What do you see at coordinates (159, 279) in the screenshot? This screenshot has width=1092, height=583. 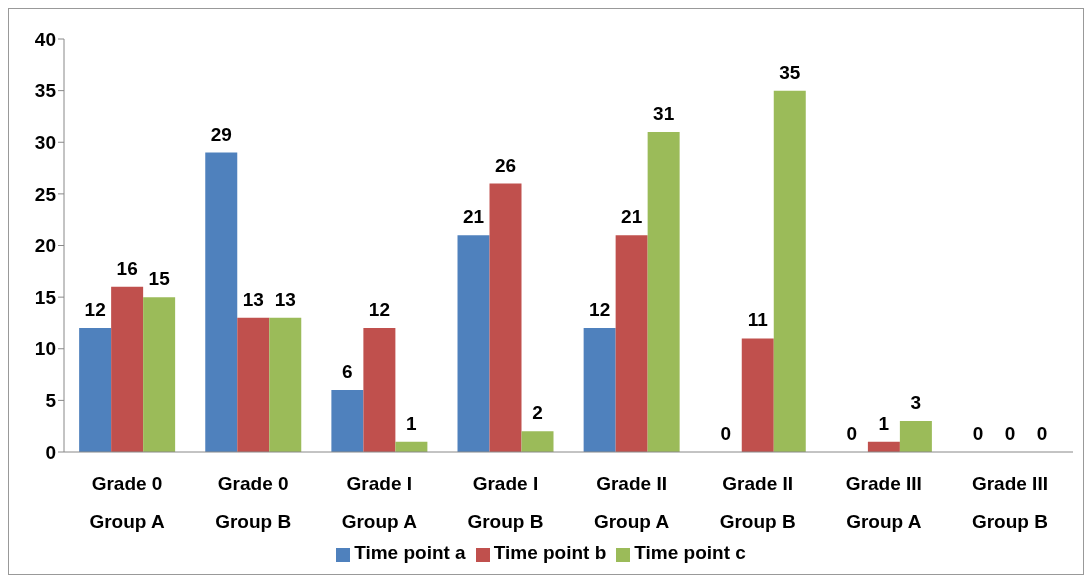 I see `data-label: 15` at bounding box center [159, 279].